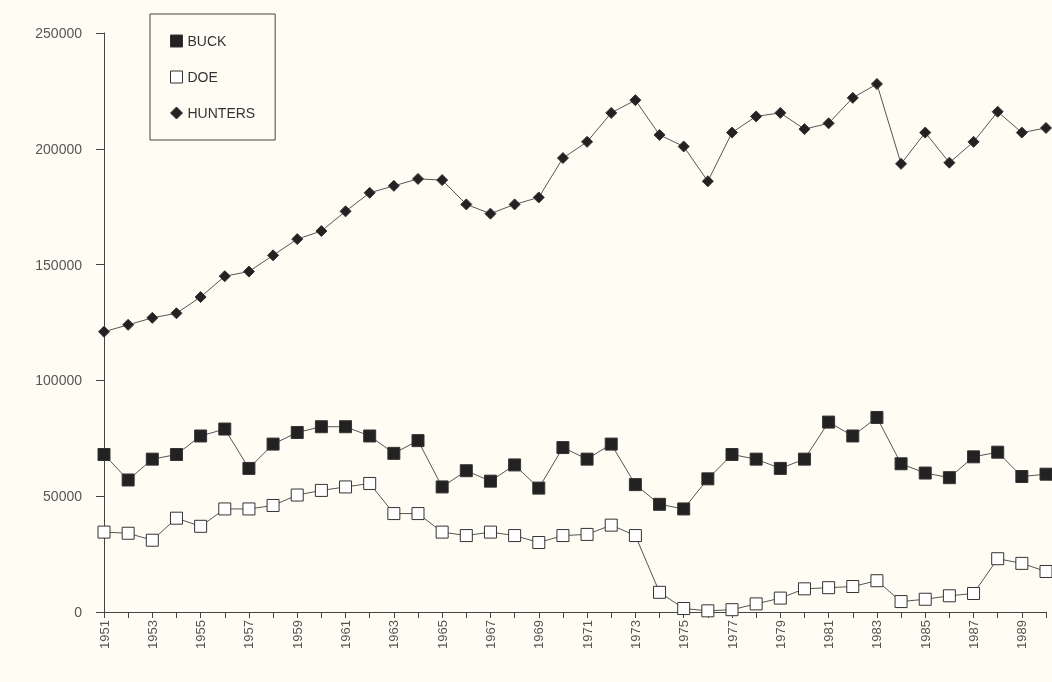 The image size is (1052, 682). What do you see at coordinates (635, 634) in the screenshot?
I see `x-tick-label: 1973` at bounding box center [635, 634].